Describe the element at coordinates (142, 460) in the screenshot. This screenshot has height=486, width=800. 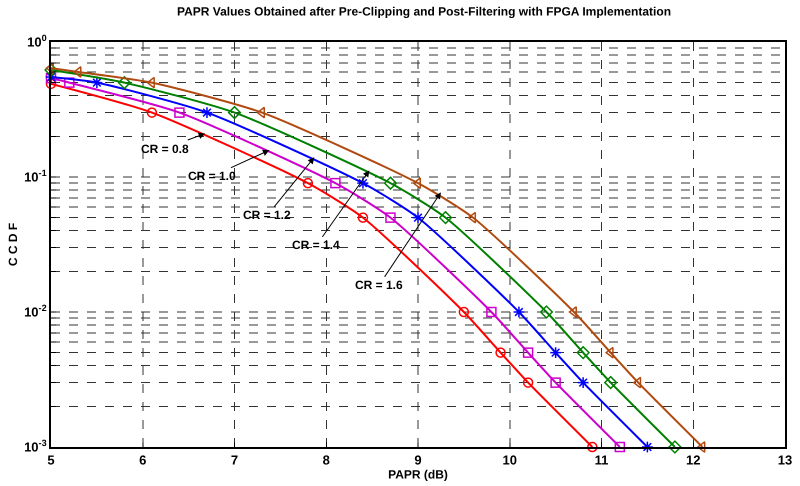
I see `x-tick-label: 6` at that location.